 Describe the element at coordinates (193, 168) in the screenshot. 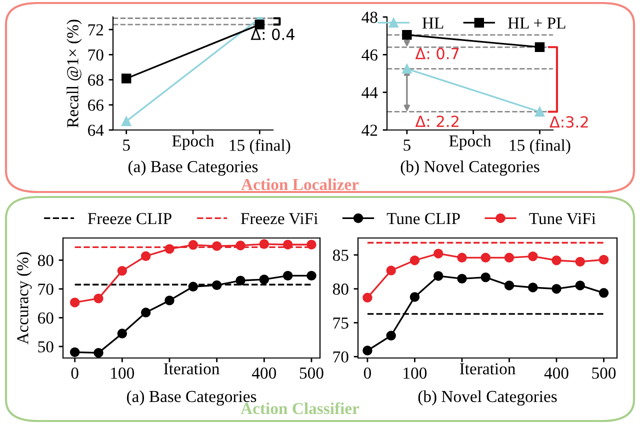

I see `text: (a) Base Categories` at that location.